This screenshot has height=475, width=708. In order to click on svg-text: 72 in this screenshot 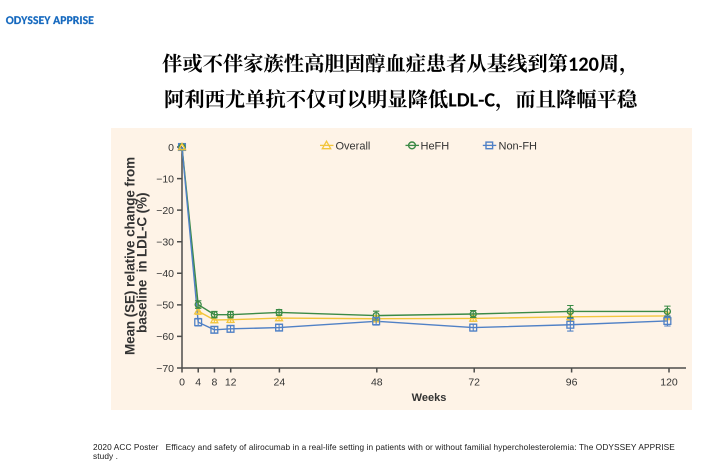, I will do `click(474, 383)`.